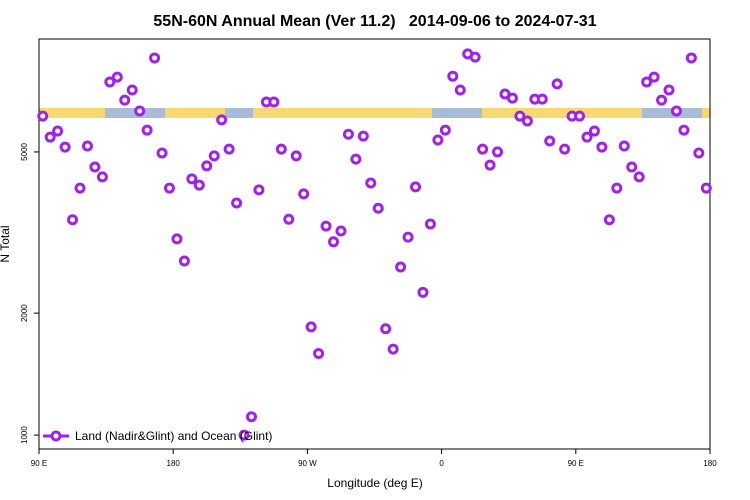 This screenshot has height=500, width=750. I want to click on x-tick-label: 0, so click(441, 463).